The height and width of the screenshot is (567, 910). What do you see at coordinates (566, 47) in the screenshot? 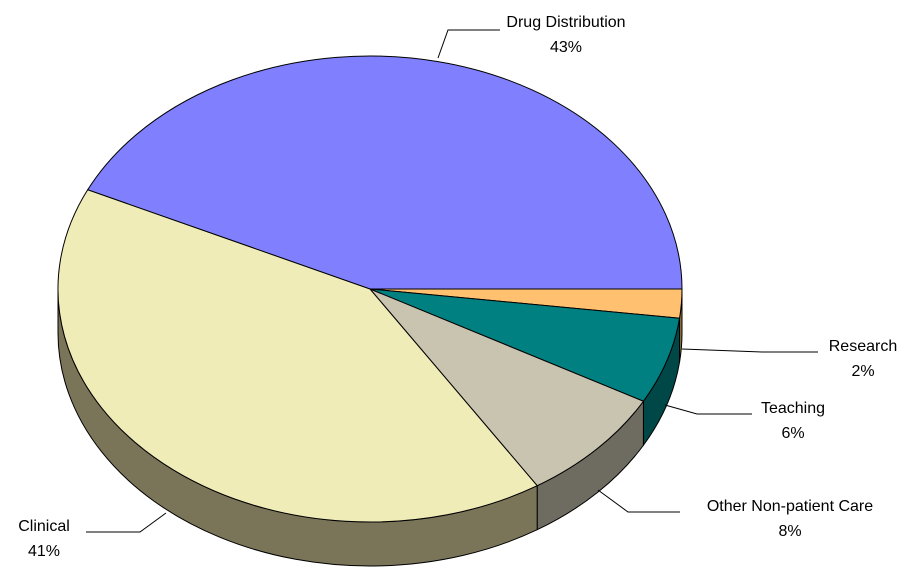
I see `value-drug-distribution: 43%` at bounding box center [566, 47].